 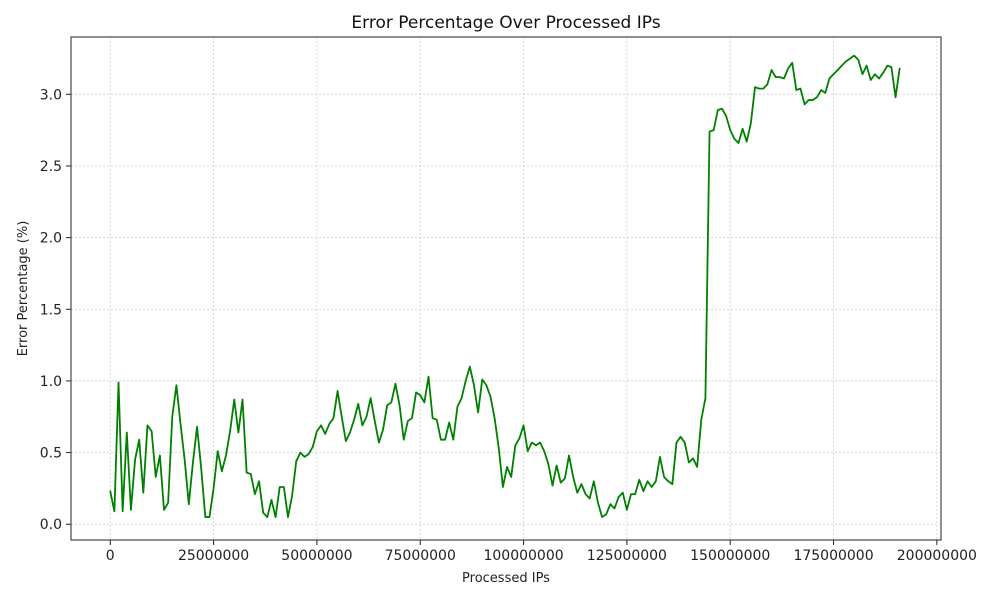 What do you see at coordinates (51, 310) in the screenshot?
I see `y-tick-label: 1.5` at bounding box center [51, 310].